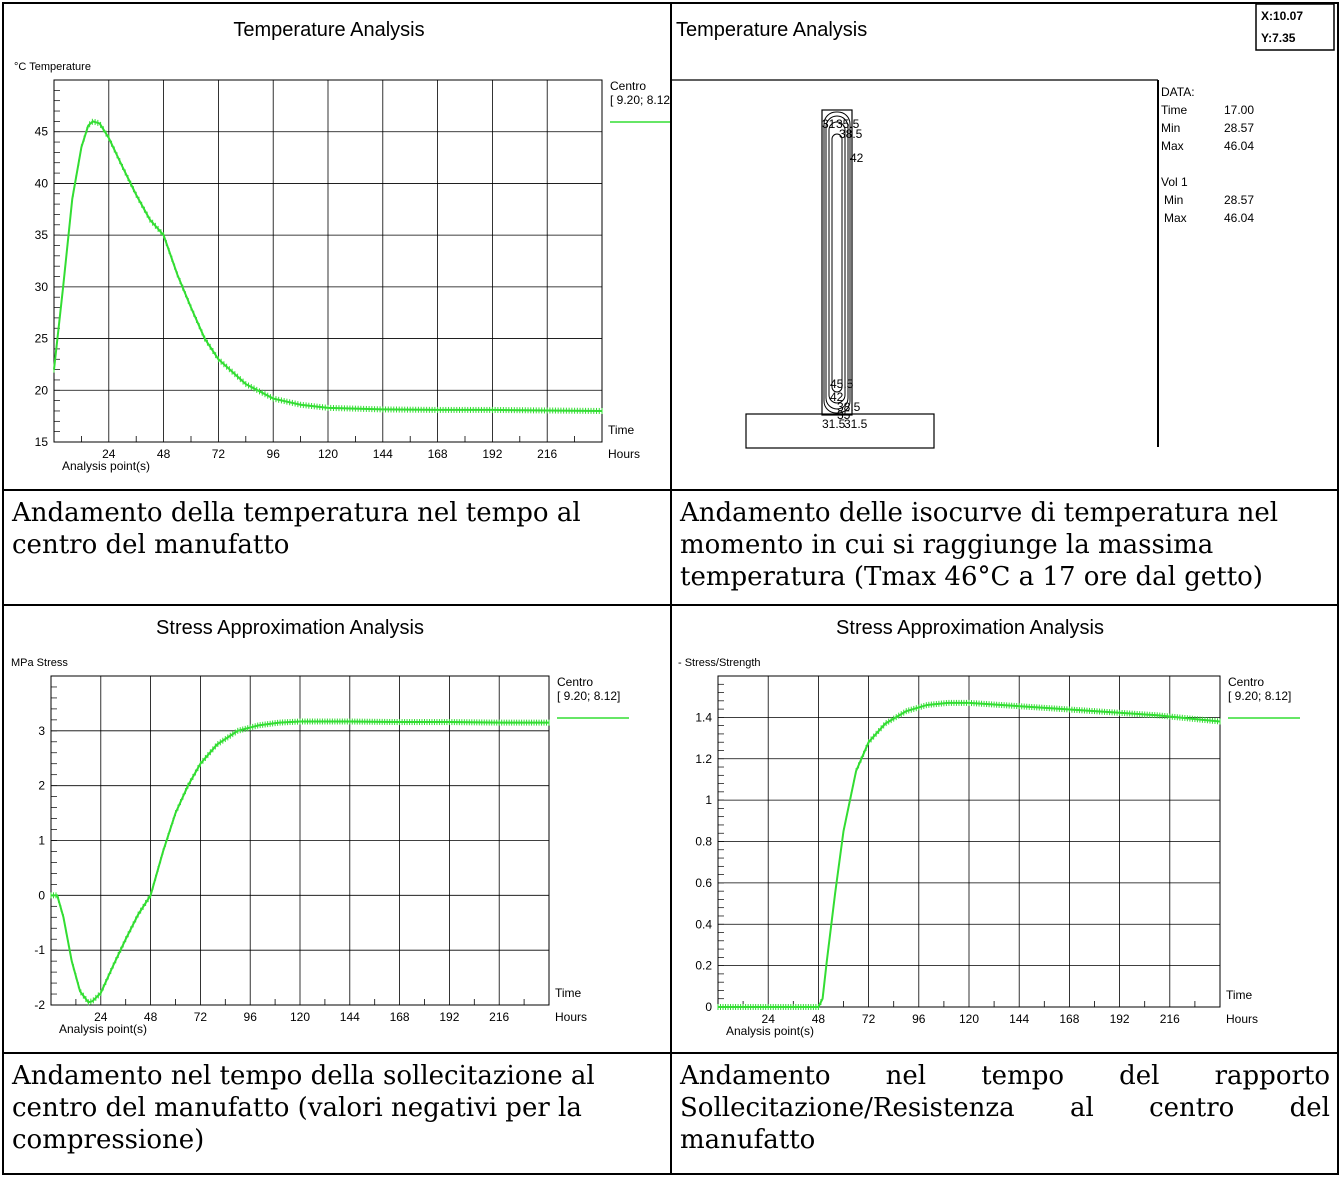 The height and width of the screenshot is (1177, 1341). I want to click on y-tick-label: 0.8, so click(703, 842).